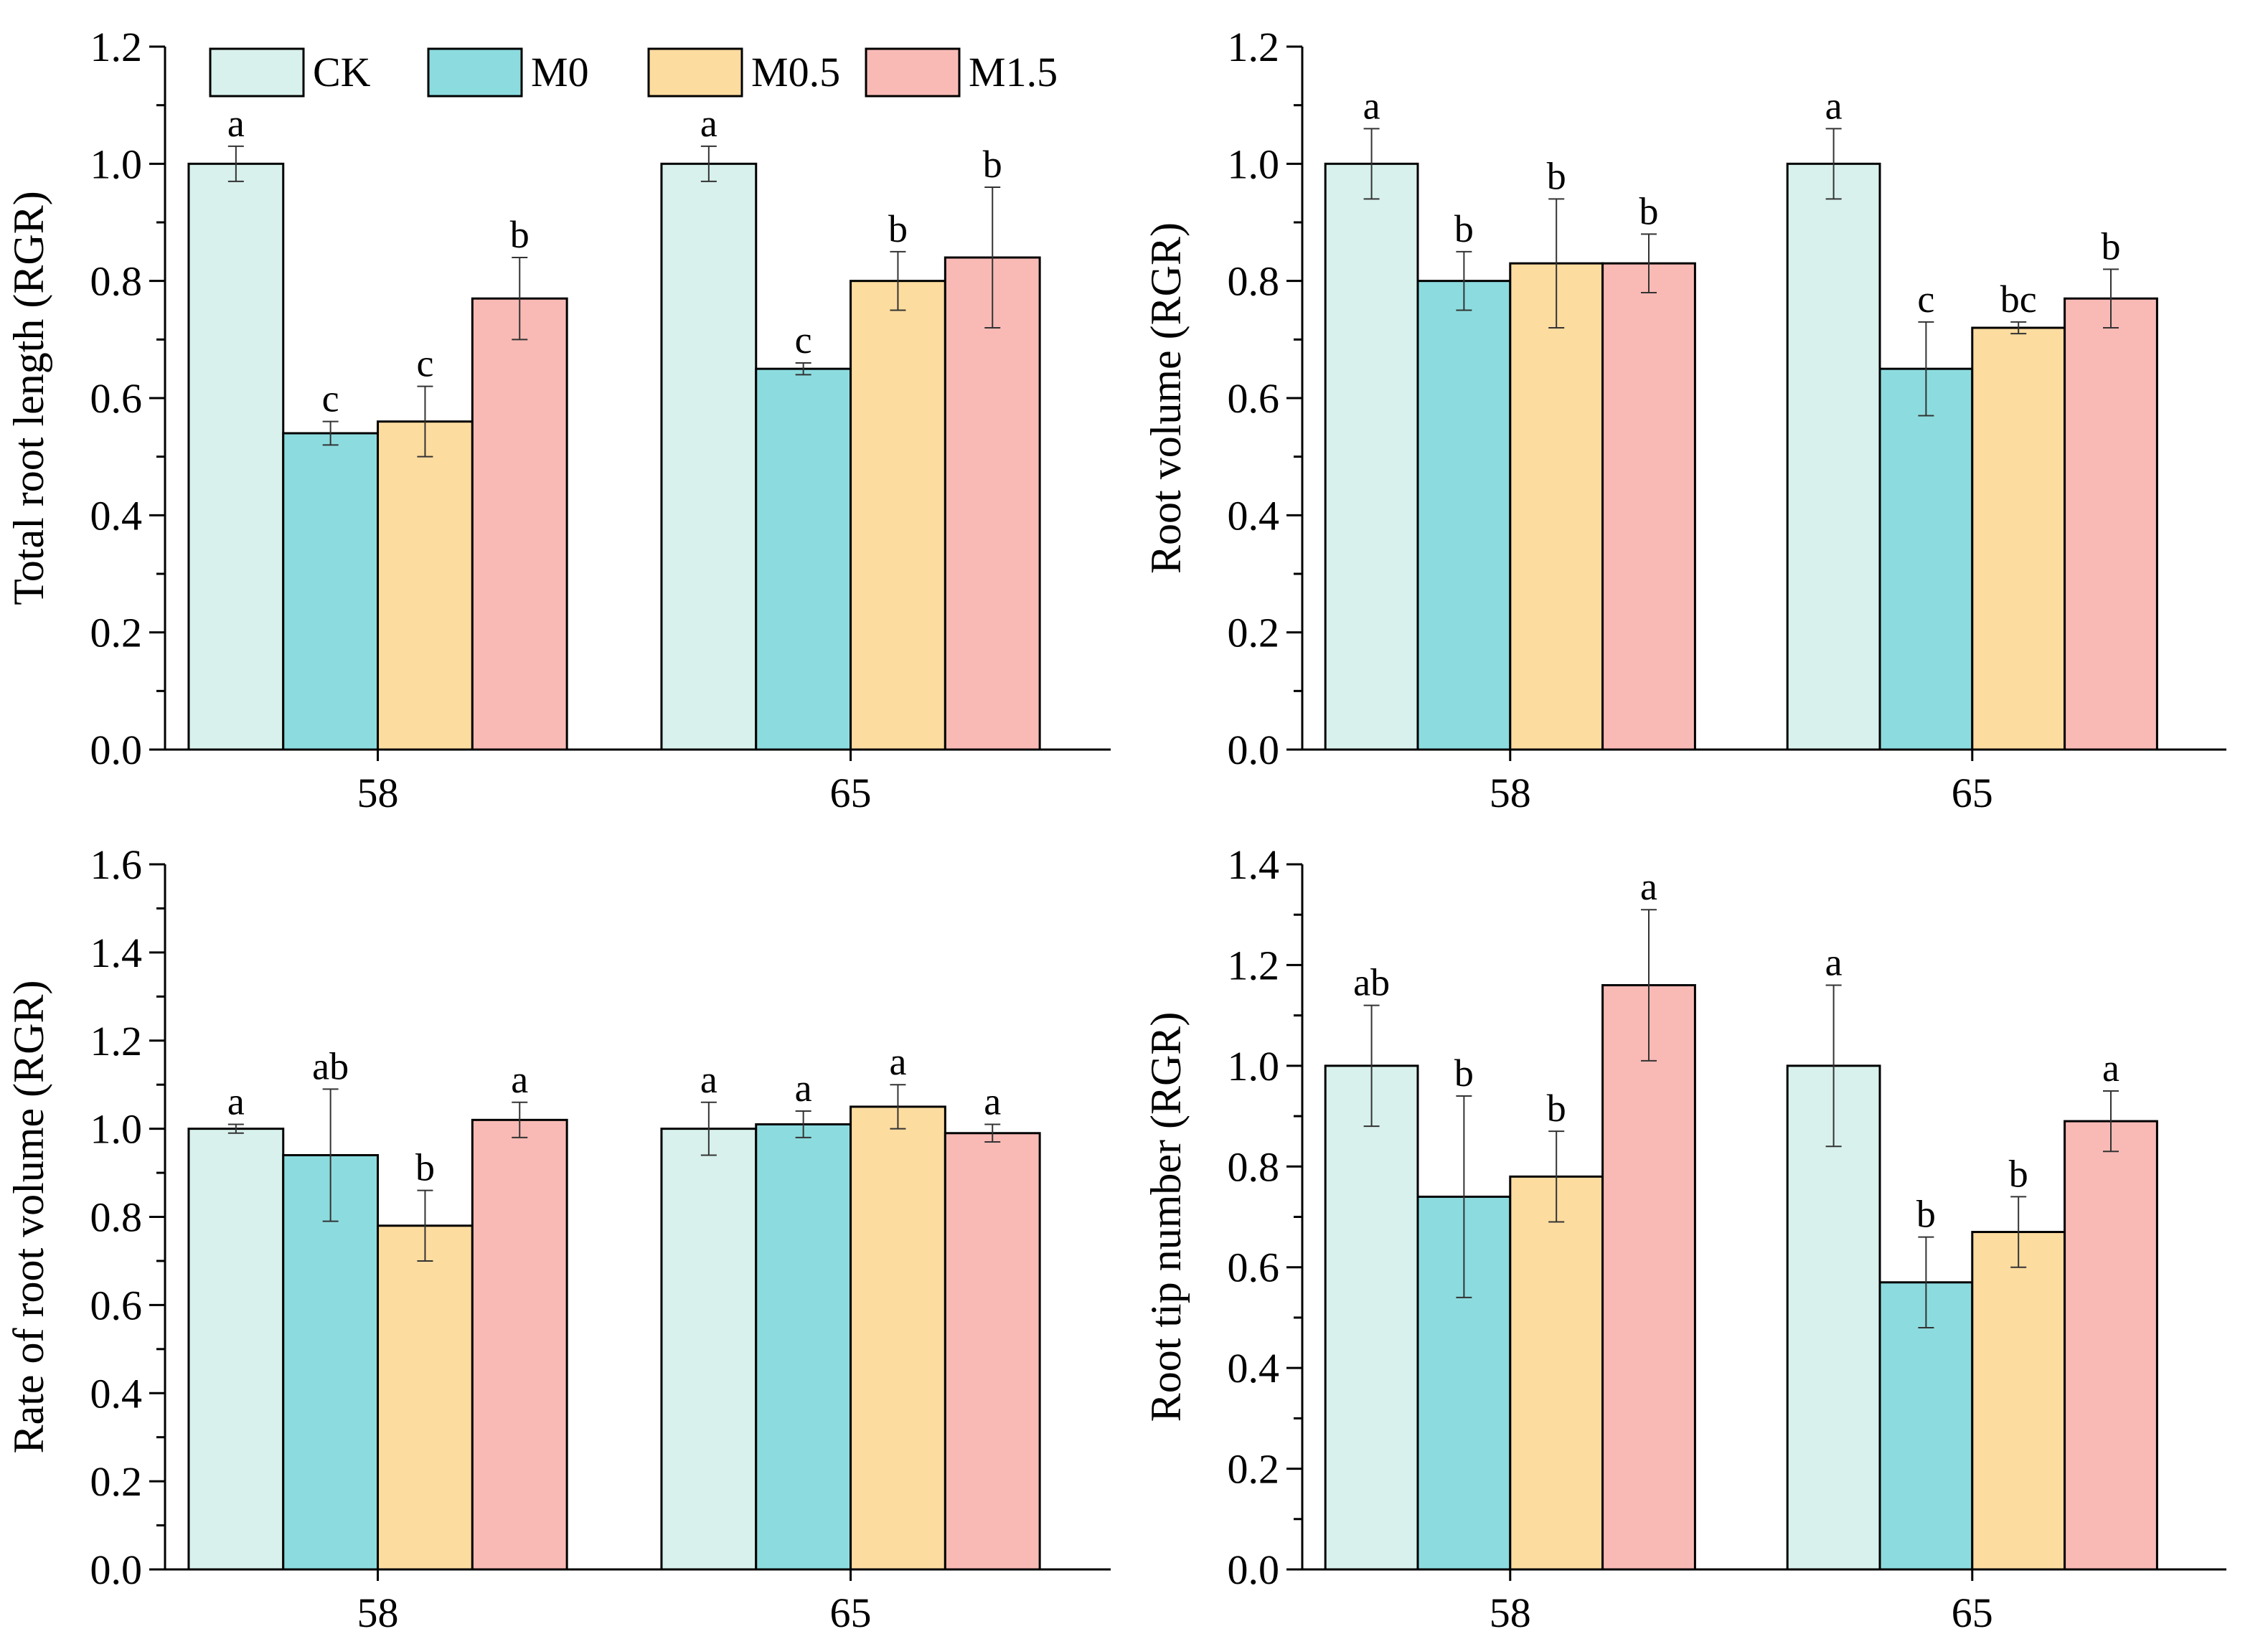 The image size is (2268, 1639). I want to click on significance-label: ab, so click(330, 1065).